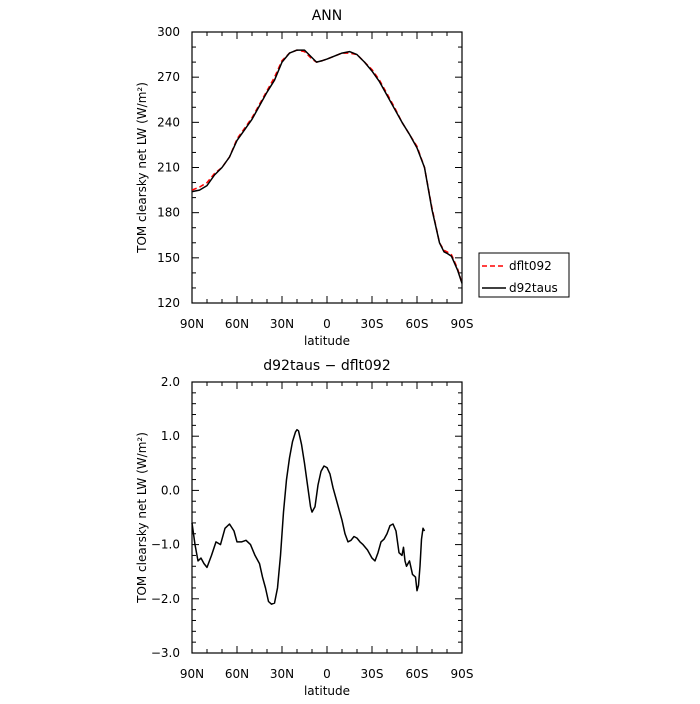 The height and width of the screenshot is (704, 700). I want to click on y-tick-label: 210, so click(168, 168).